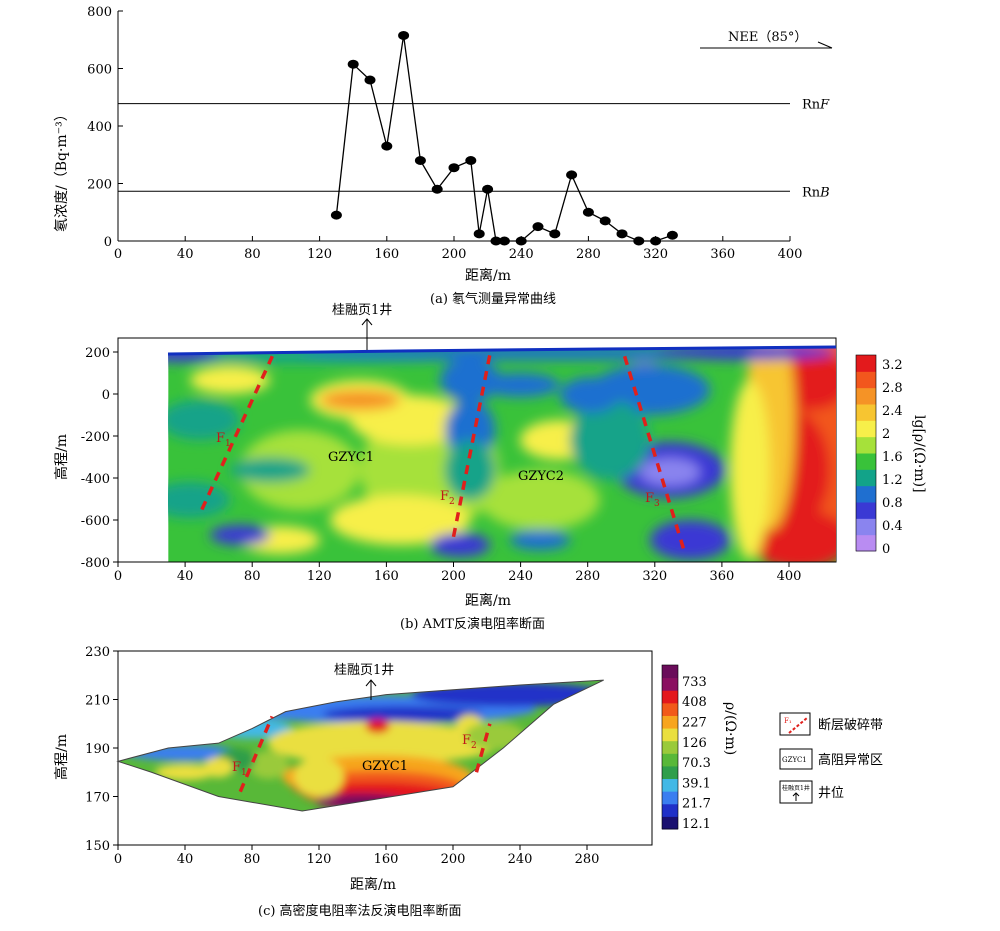 This screenshot has width=1000, height=931. What do you see at coordinates (811, 792) in the screenshot?
I see `legend-well: 桂融页1井 井位` at bounding box center [811, 792].